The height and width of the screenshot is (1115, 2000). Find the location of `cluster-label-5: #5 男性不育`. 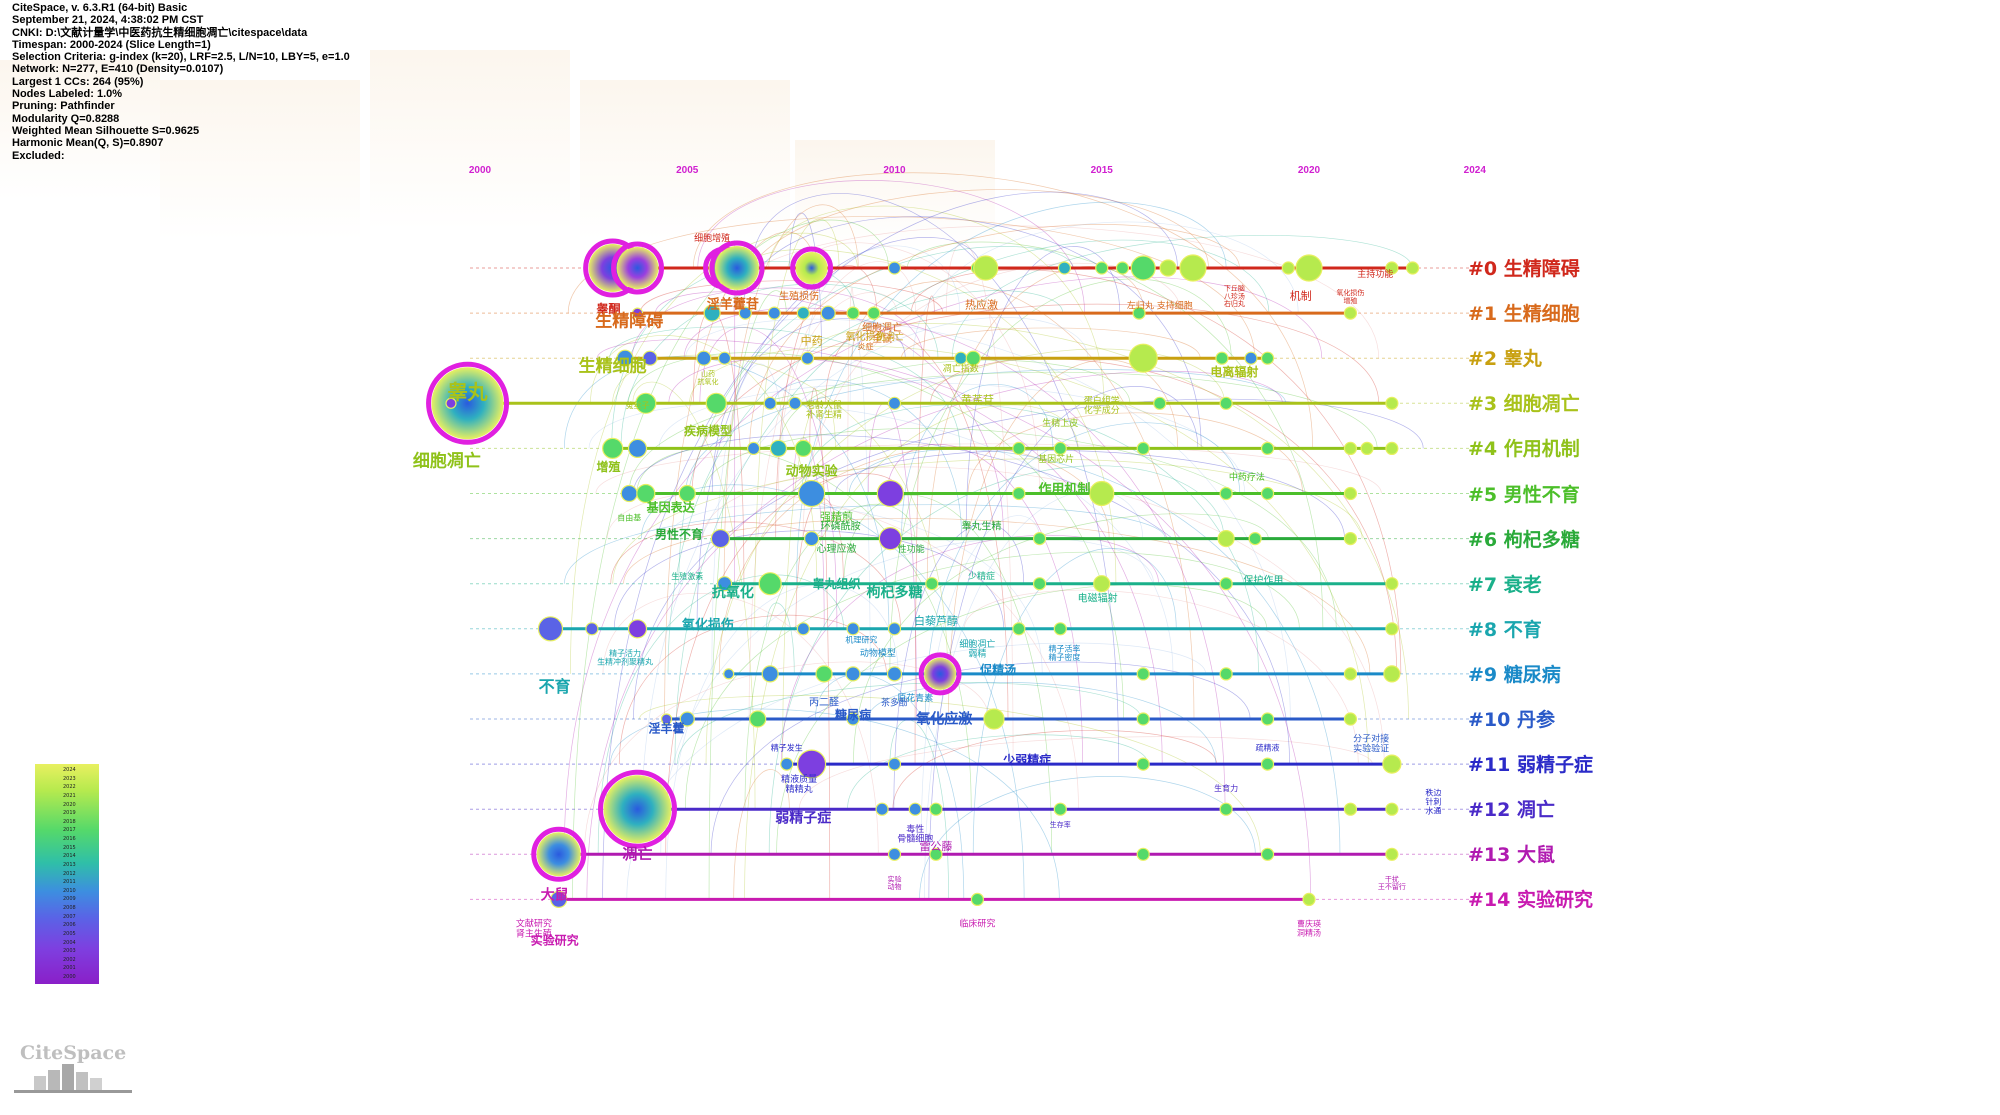

cluster-label-5: #5 男性不育 is located at coordinates (1524, 494).